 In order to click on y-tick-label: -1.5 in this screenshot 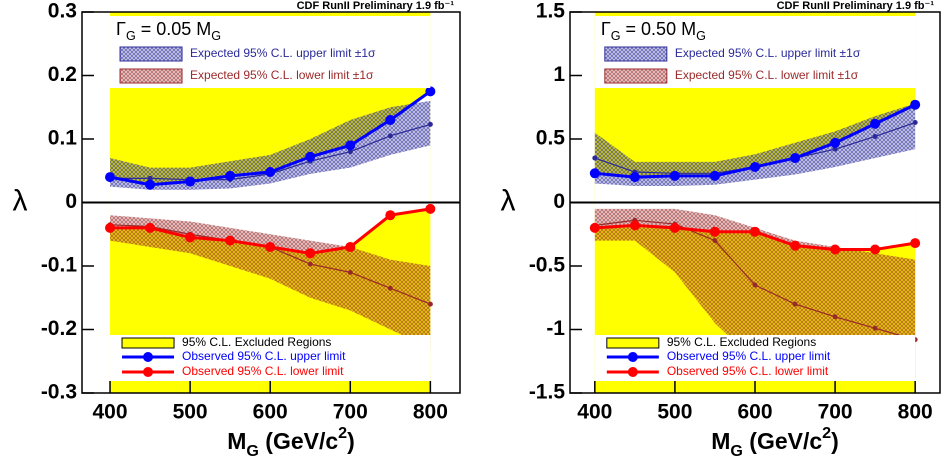, I will do `click(547, 392)`.